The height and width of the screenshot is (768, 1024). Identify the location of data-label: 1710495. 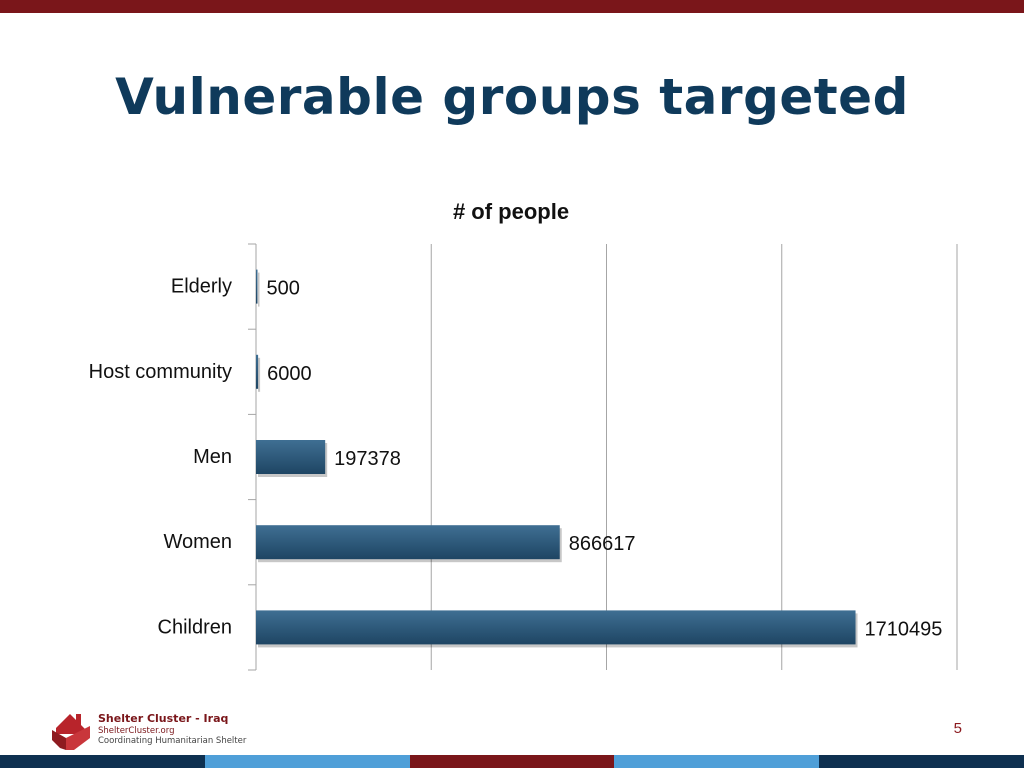
(904, 629).